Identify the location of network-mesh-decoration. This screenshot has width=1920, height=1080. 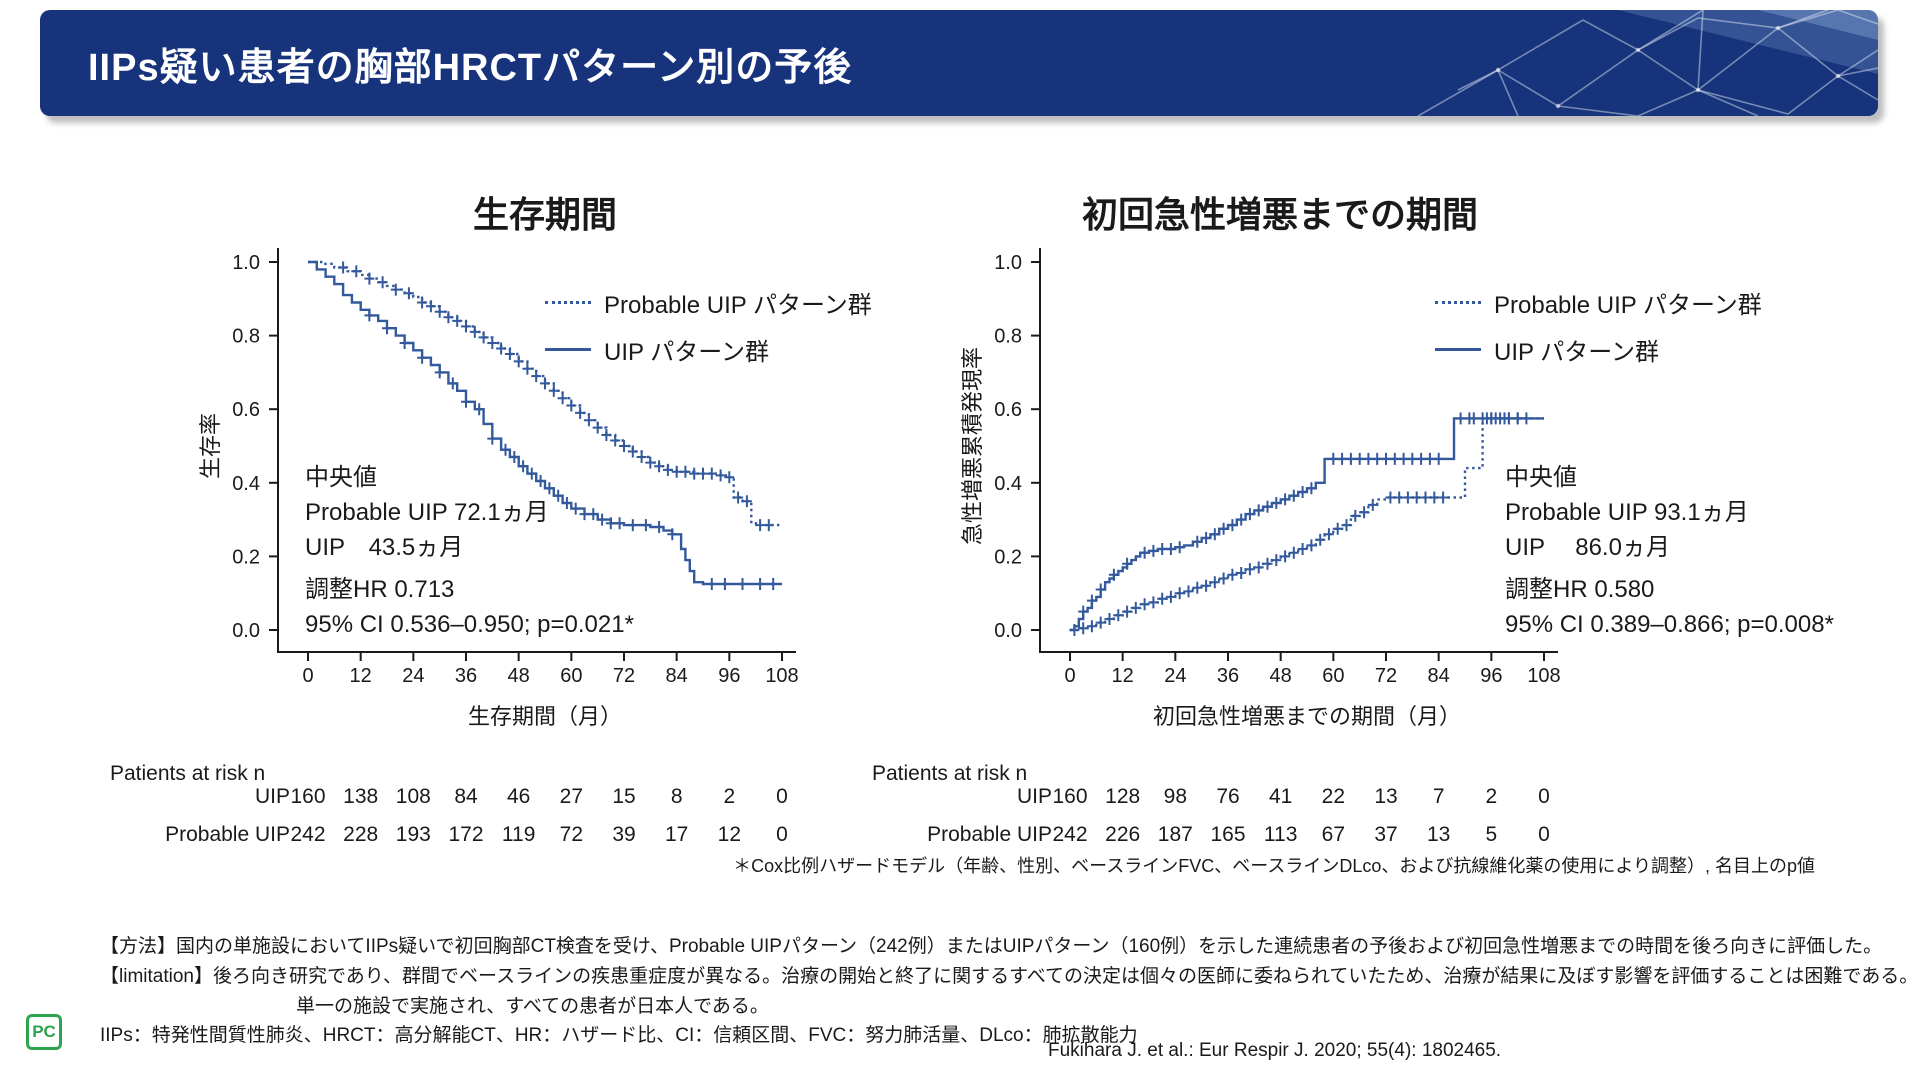
(1647, 63).